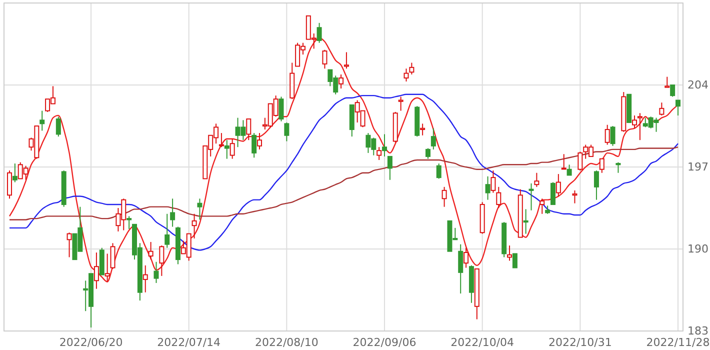 Image resolution: width=710 pixels, height=350 pixels. I want to click on x-tick-label: 2022/07/14, so click(189, 342).